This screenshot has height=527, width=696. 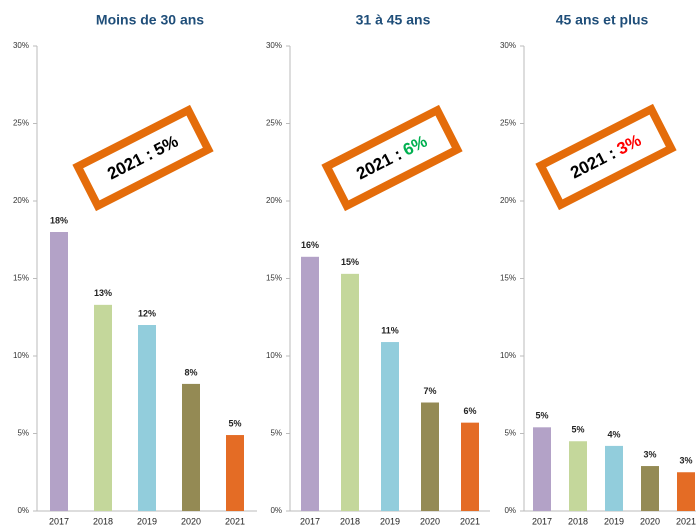 I want to click on value-label: 6%, so click(x=469, y=411).